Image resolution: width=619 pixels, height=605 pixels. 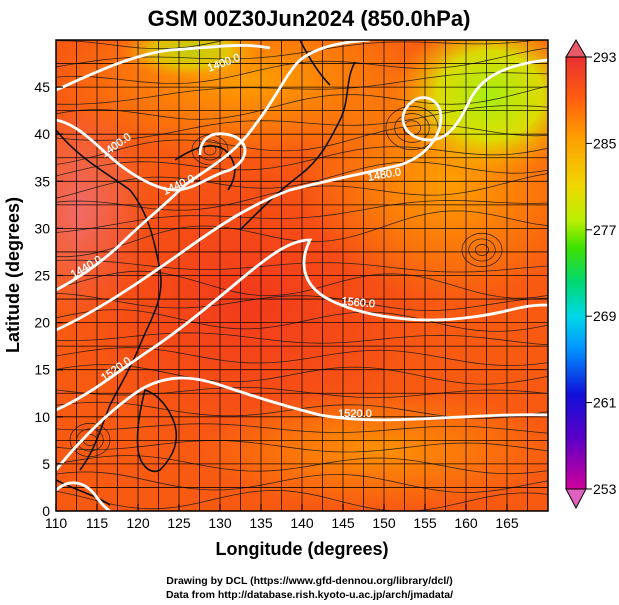 I want to click on y-tick-label: 45, so click(x=42, y=87).